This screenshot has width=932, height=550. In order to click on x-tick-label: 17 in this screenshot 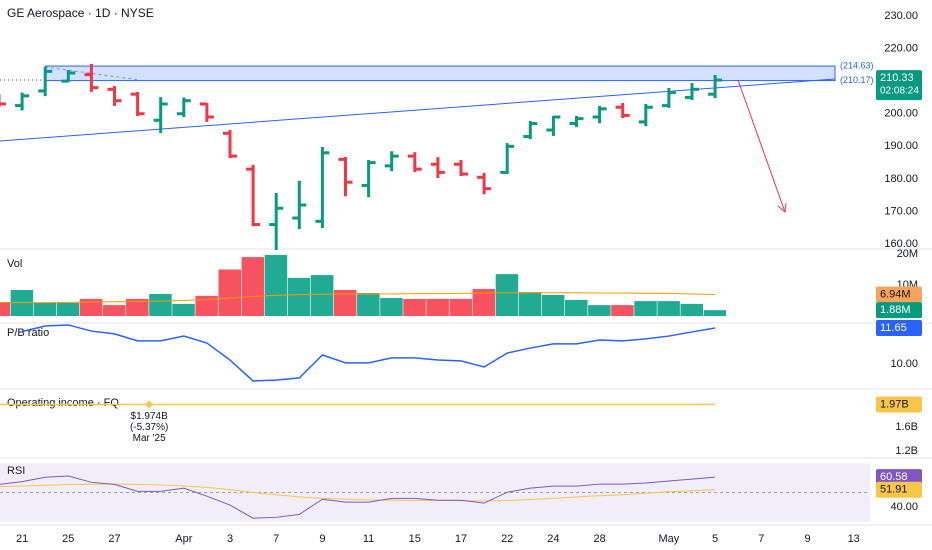, I will do `click(461, 539)`.